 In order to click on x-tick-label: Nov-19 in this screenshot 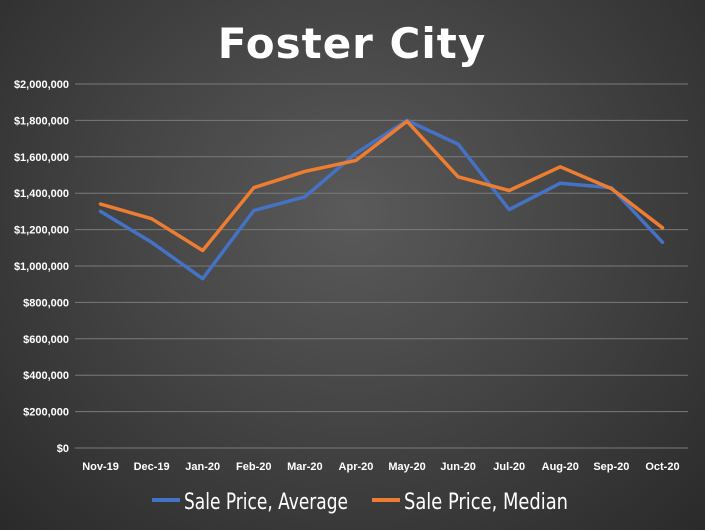, I will do `click(100, 467)`.